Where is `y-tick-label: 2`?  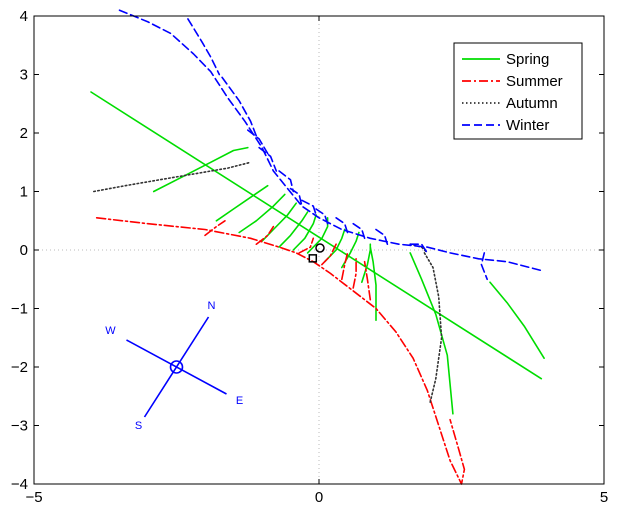 y-tick-label: 2 is located at coordinates (24, 133).